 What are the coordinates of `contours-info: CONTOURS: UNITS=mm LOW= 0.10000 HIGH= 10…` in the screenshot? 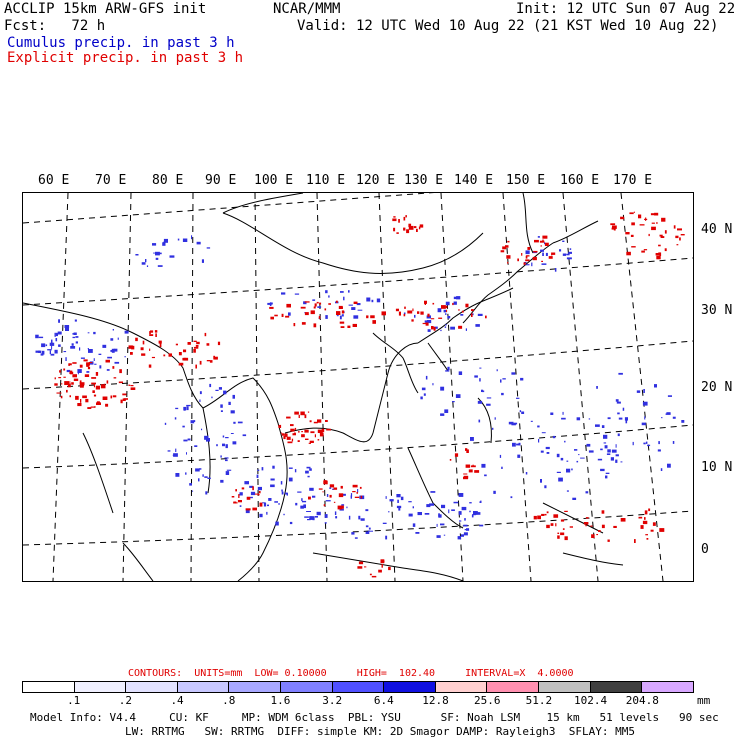 It's located at (351, 673).